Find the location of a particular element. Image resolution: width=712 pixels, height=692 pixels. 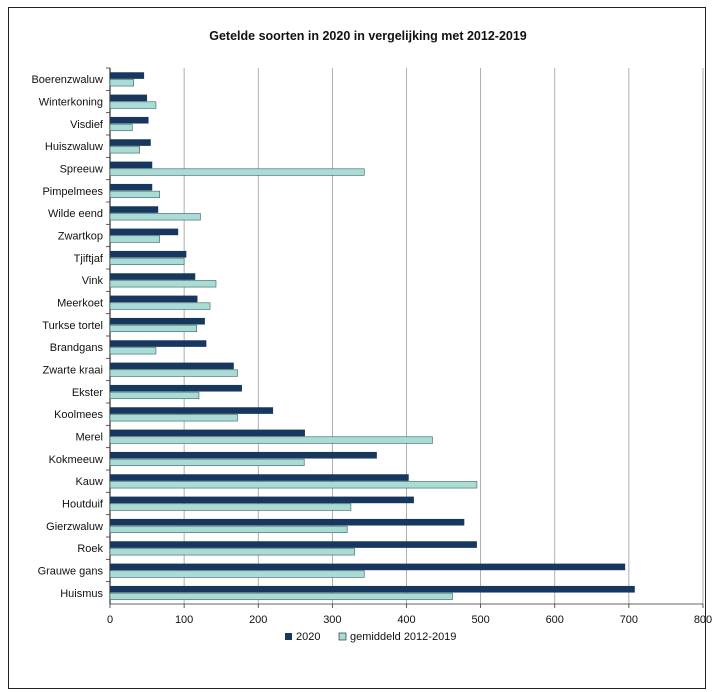

category-label: Vink is located at coordinates (93, 281).